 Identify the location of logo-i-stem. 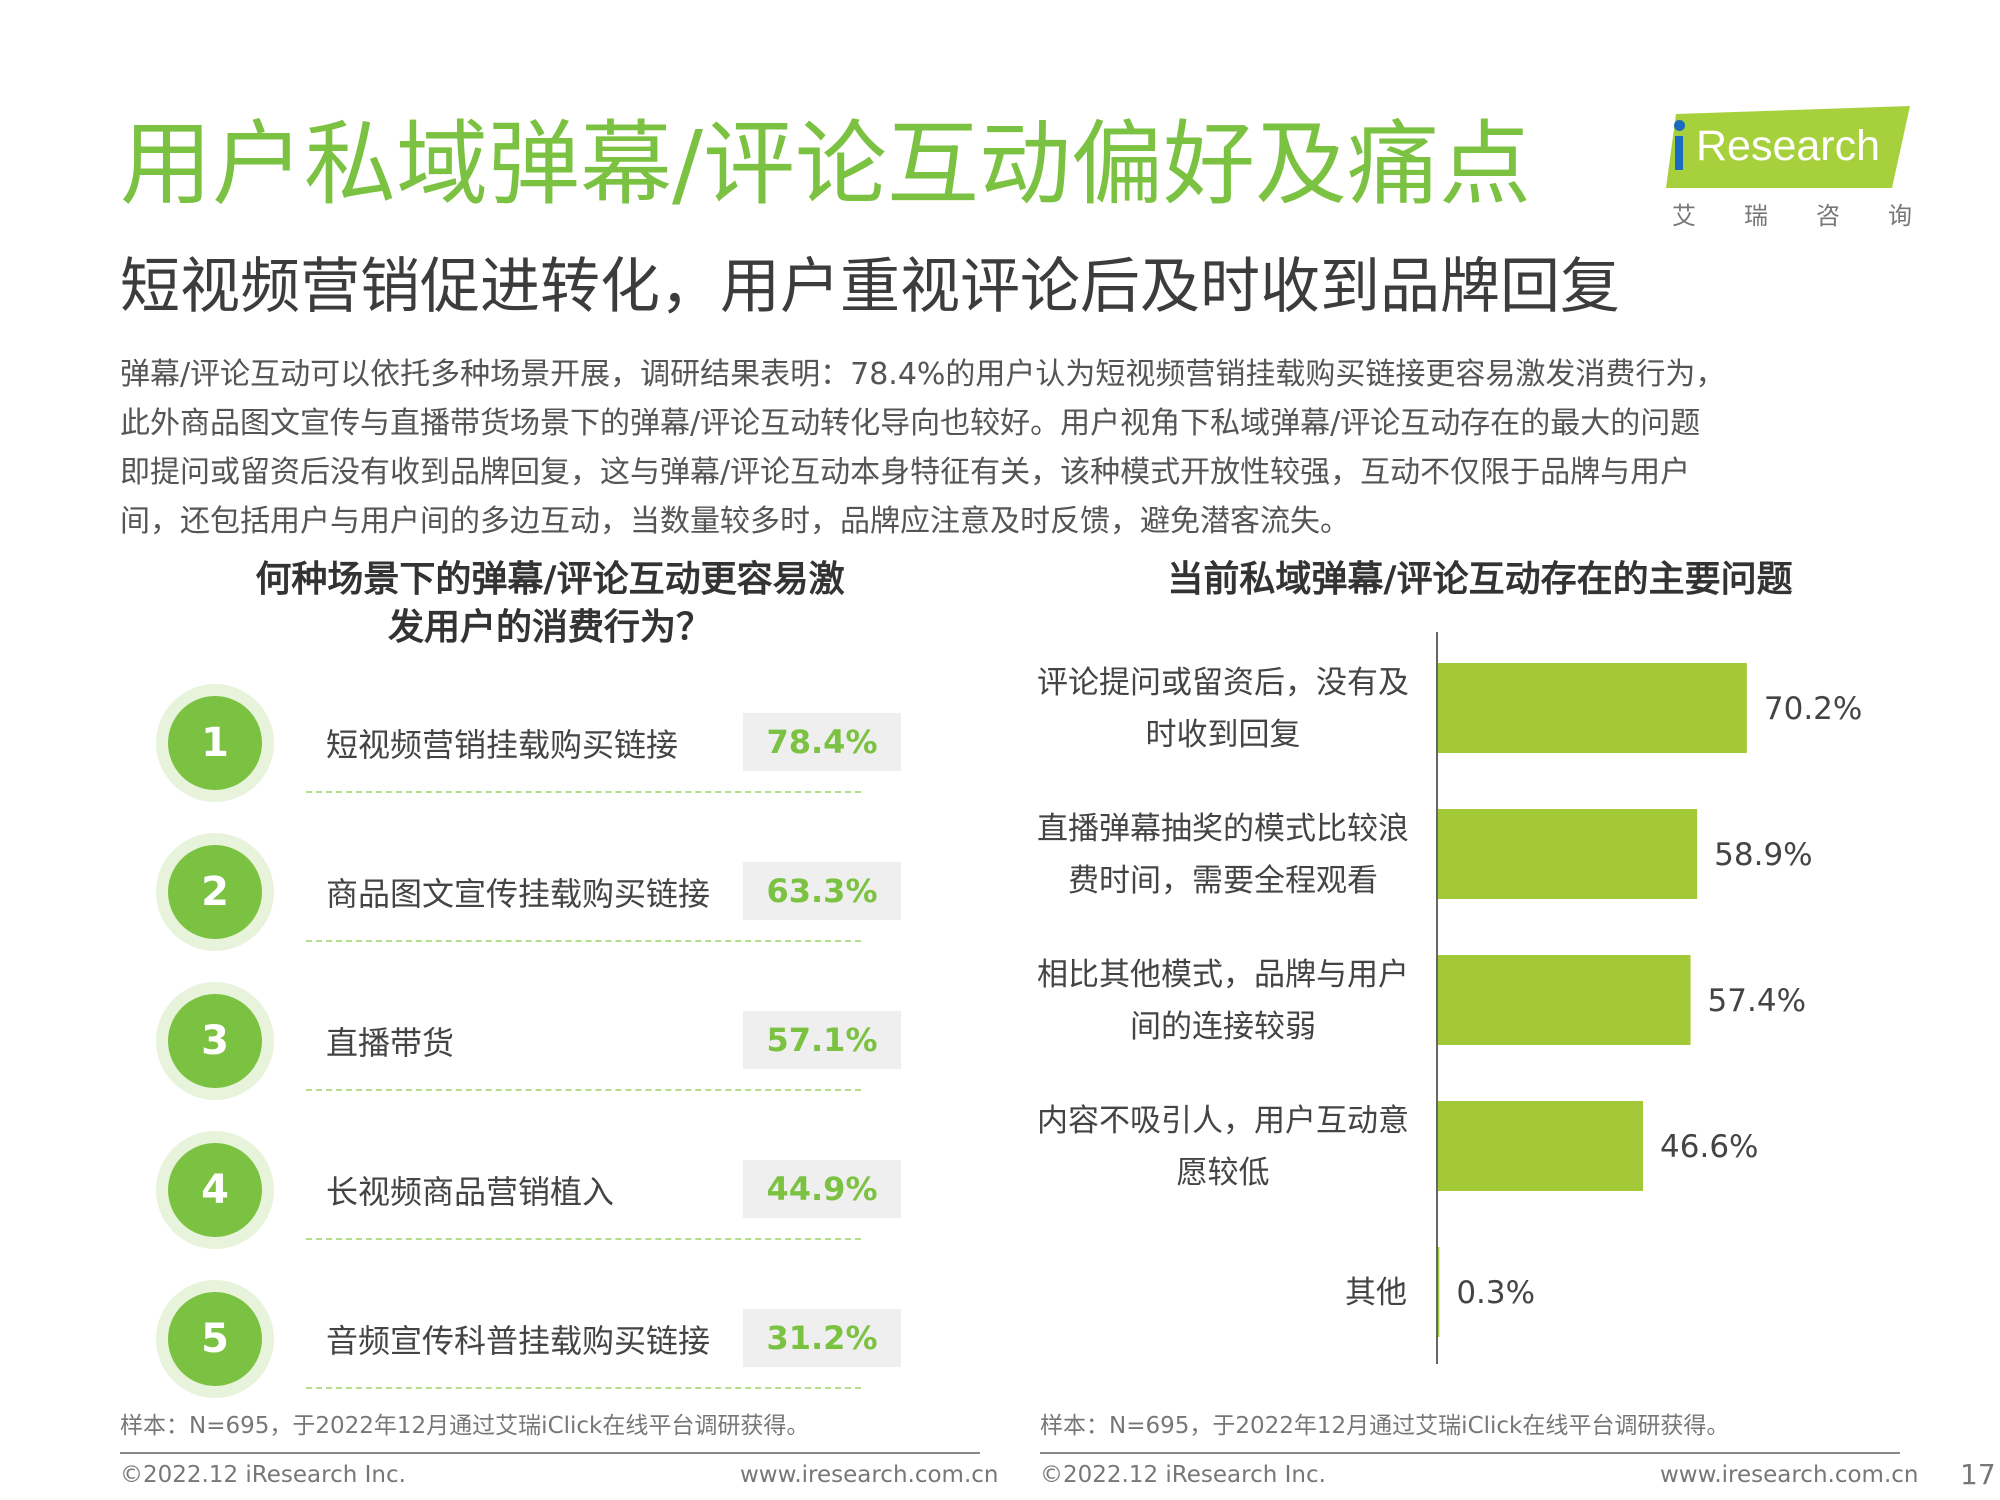
(1679, 153).